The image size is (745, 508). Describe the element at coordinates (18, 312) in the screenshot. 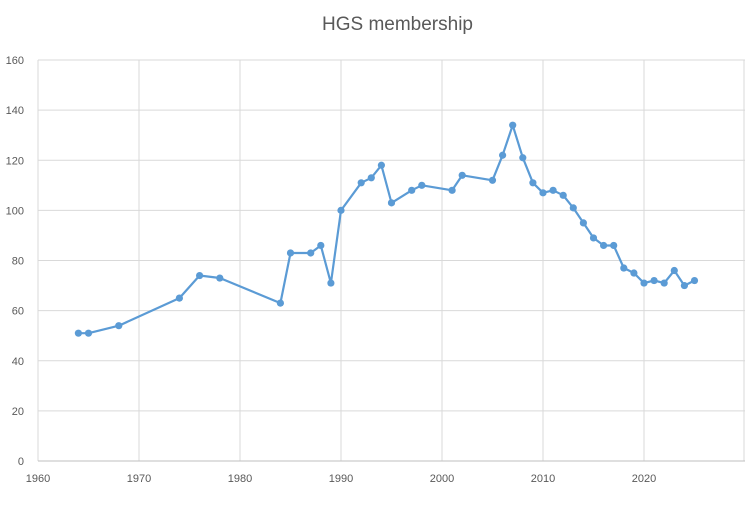

I see `y-tick-label: 60` at that location.